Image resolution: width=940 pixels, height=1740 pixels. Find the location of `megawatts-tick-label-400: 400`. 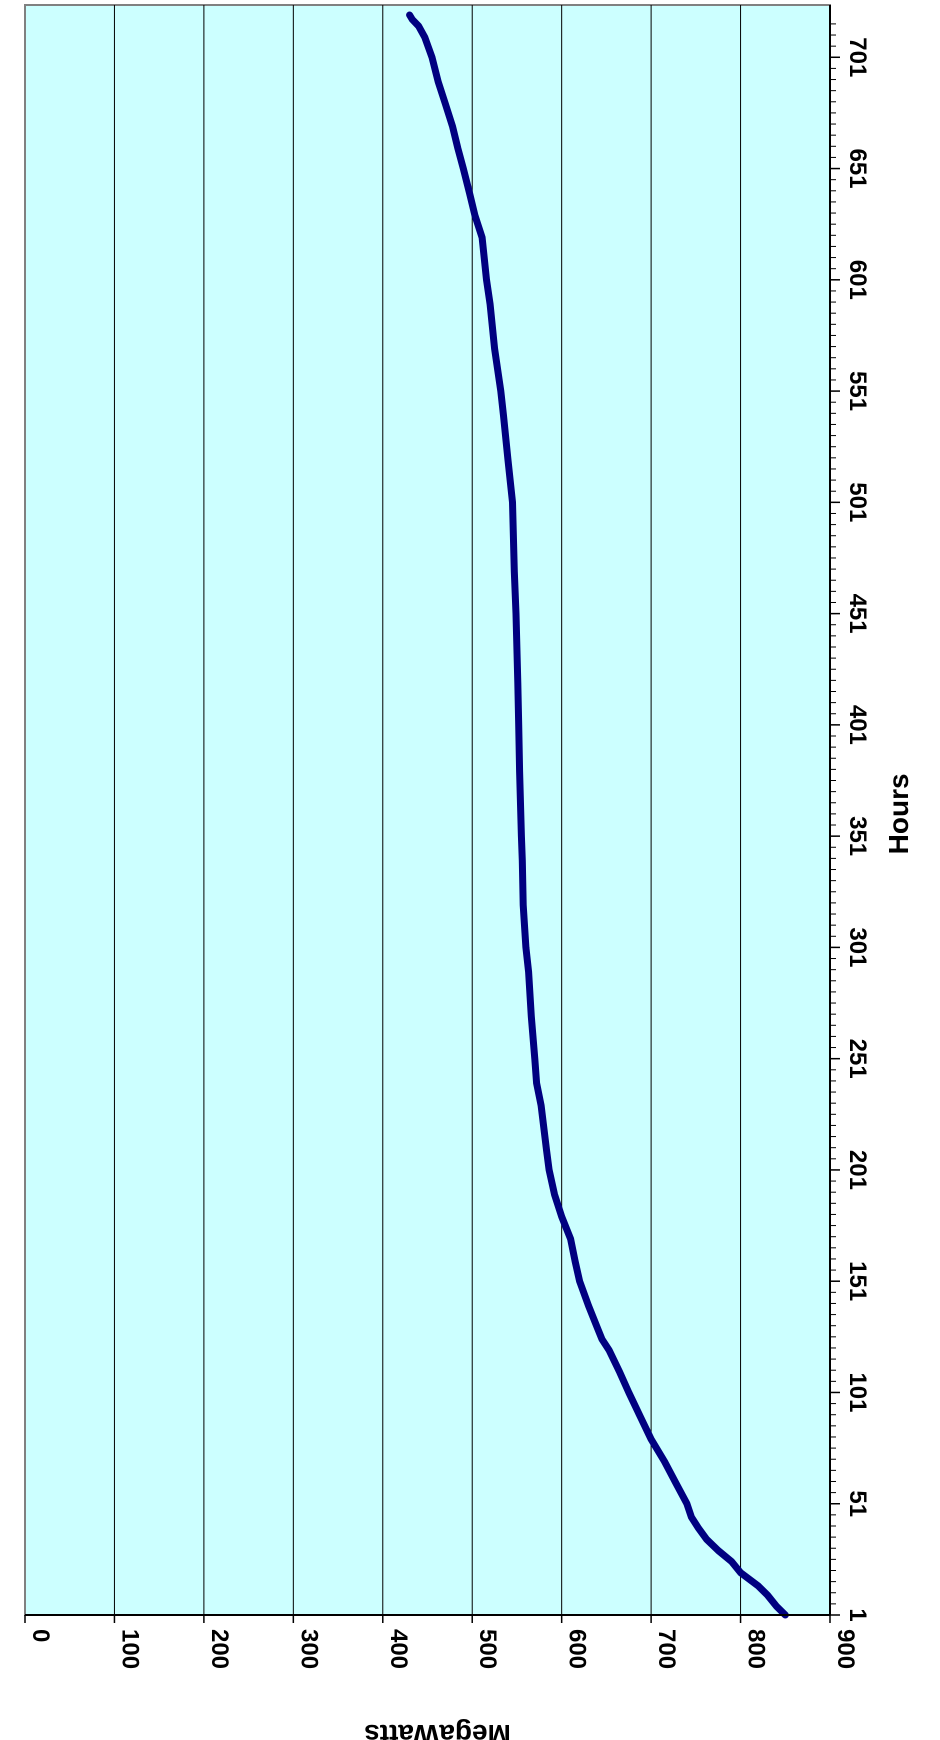

megawatts-tick-label-400: 400 is located at coordinates (398, 1649).